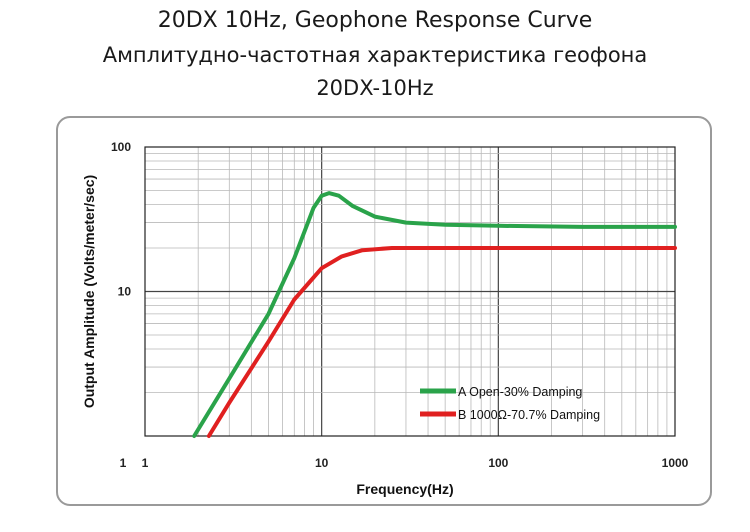  I want to click on legend-label-b: B 1000Ω-70.7% Damping, so click(529, 415).